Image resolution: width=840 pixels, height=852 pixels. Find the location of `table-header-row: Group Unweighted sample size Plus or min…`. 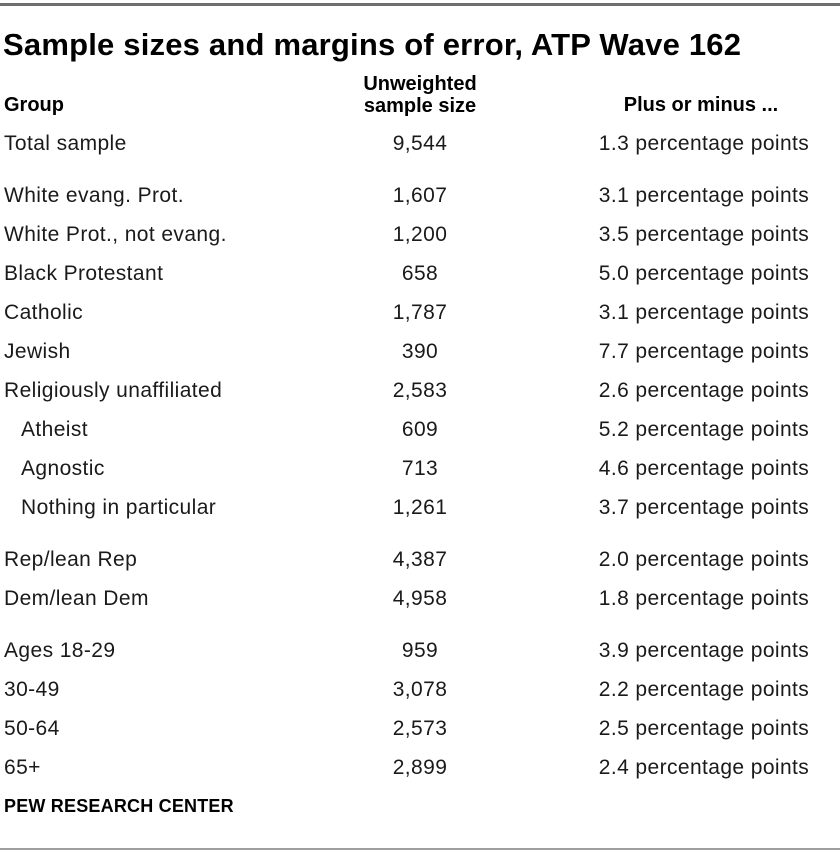

table-header-row: Group Unweighted sample size Plus or min… is located at coordinates (420, 95).